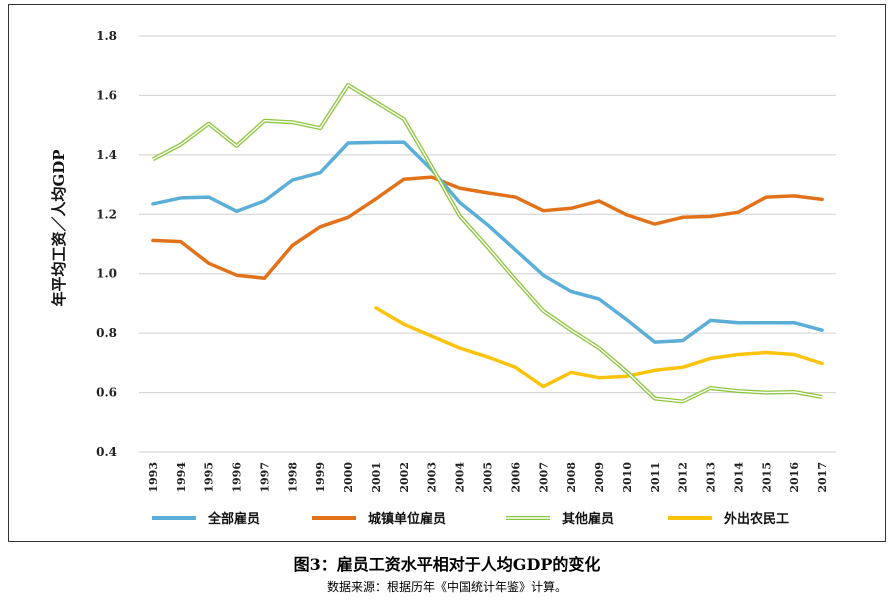 Image resolution: width=894 pixels, height=601 pixels. Describe the element at coordinates (766, 477) in the screenshot. I see `x-tick-label: 2015` at that location.